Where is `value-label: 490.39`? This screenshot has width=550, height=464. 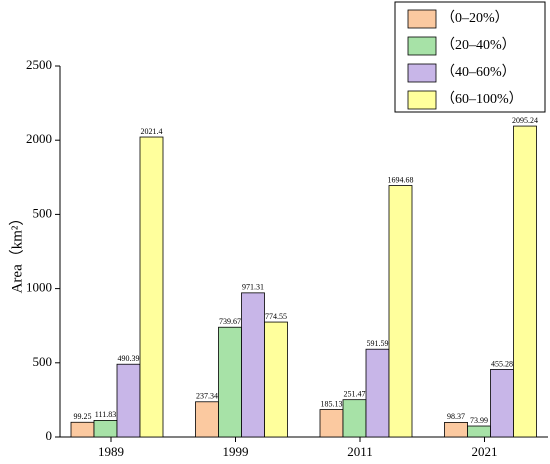 value-label: 490.39 is located at coordinates (129, 358).